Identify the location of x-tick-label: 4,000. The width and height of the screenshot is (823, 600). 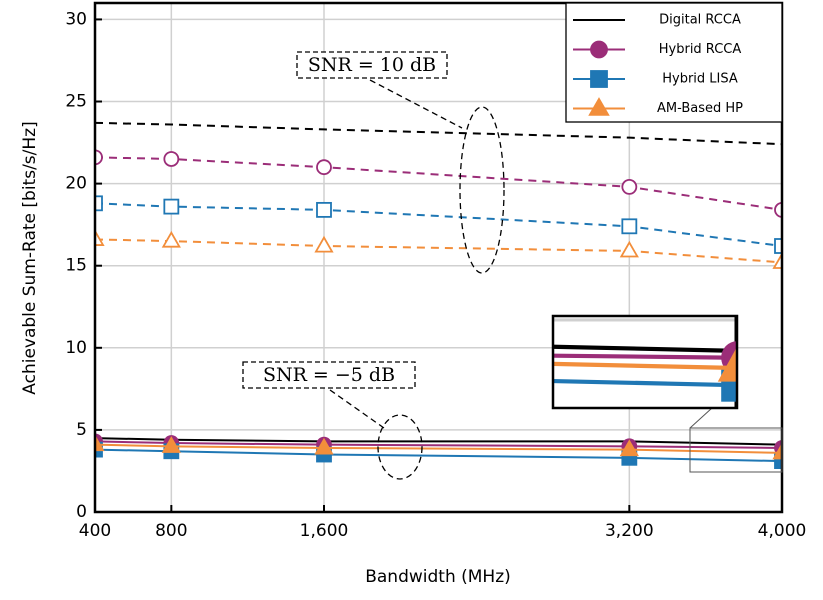
(782, 531).